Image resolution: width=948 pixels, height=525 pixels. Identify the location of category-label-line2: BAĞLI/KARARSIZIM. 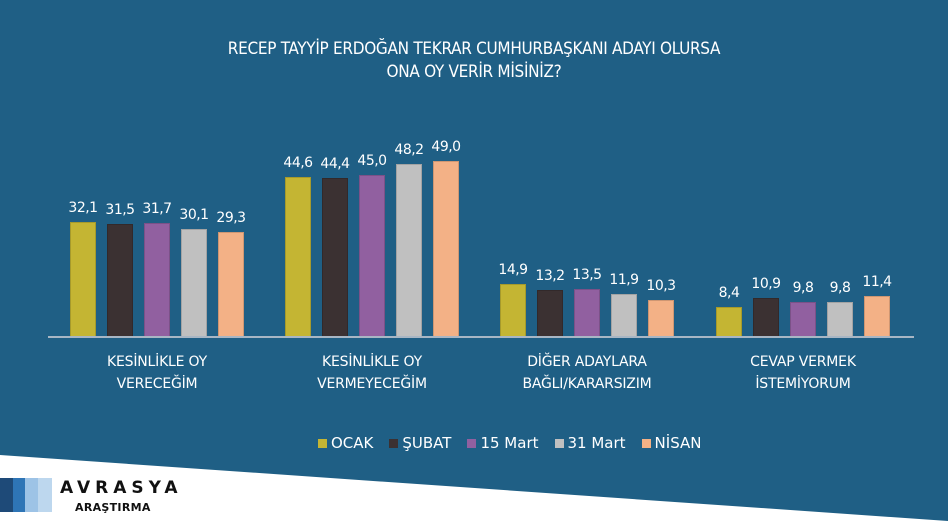
(587, 384).